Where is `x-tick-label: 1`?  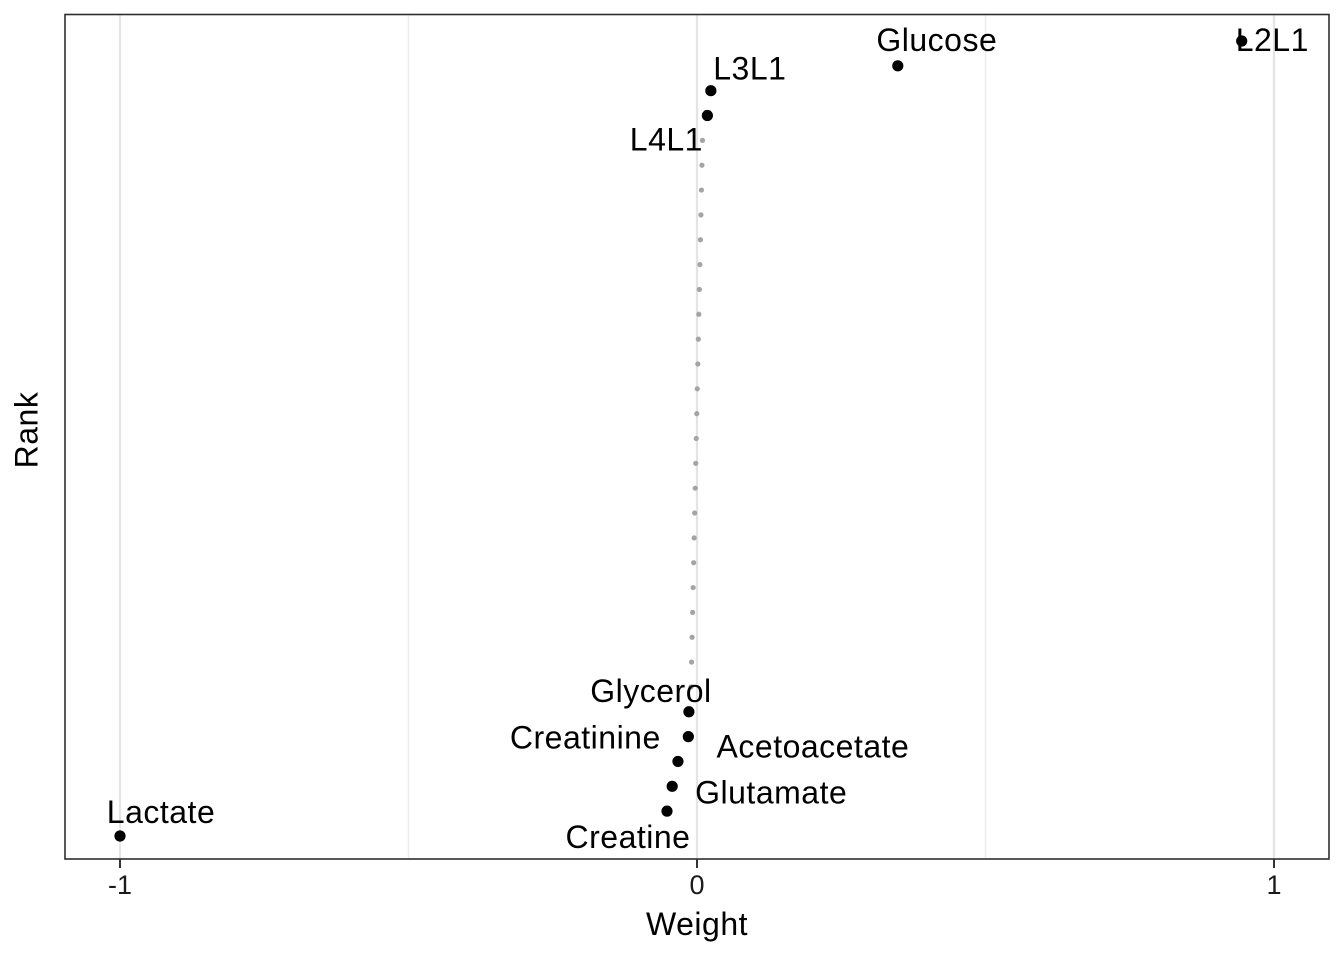
x-tick-label: 1 is located at coordinates (1273, 885).